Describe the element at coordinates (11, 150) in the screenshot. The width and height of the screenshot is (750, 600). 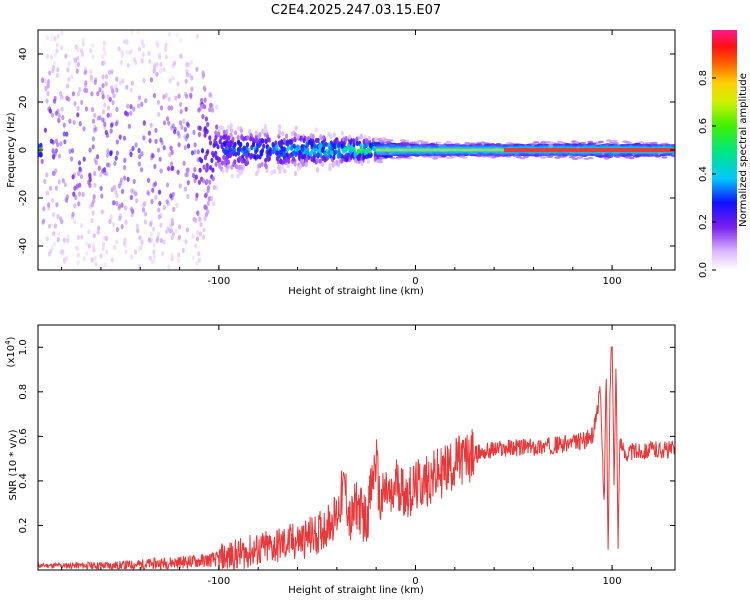
I see `spectrogram-y-label: Frequency (Hz)` at that location.